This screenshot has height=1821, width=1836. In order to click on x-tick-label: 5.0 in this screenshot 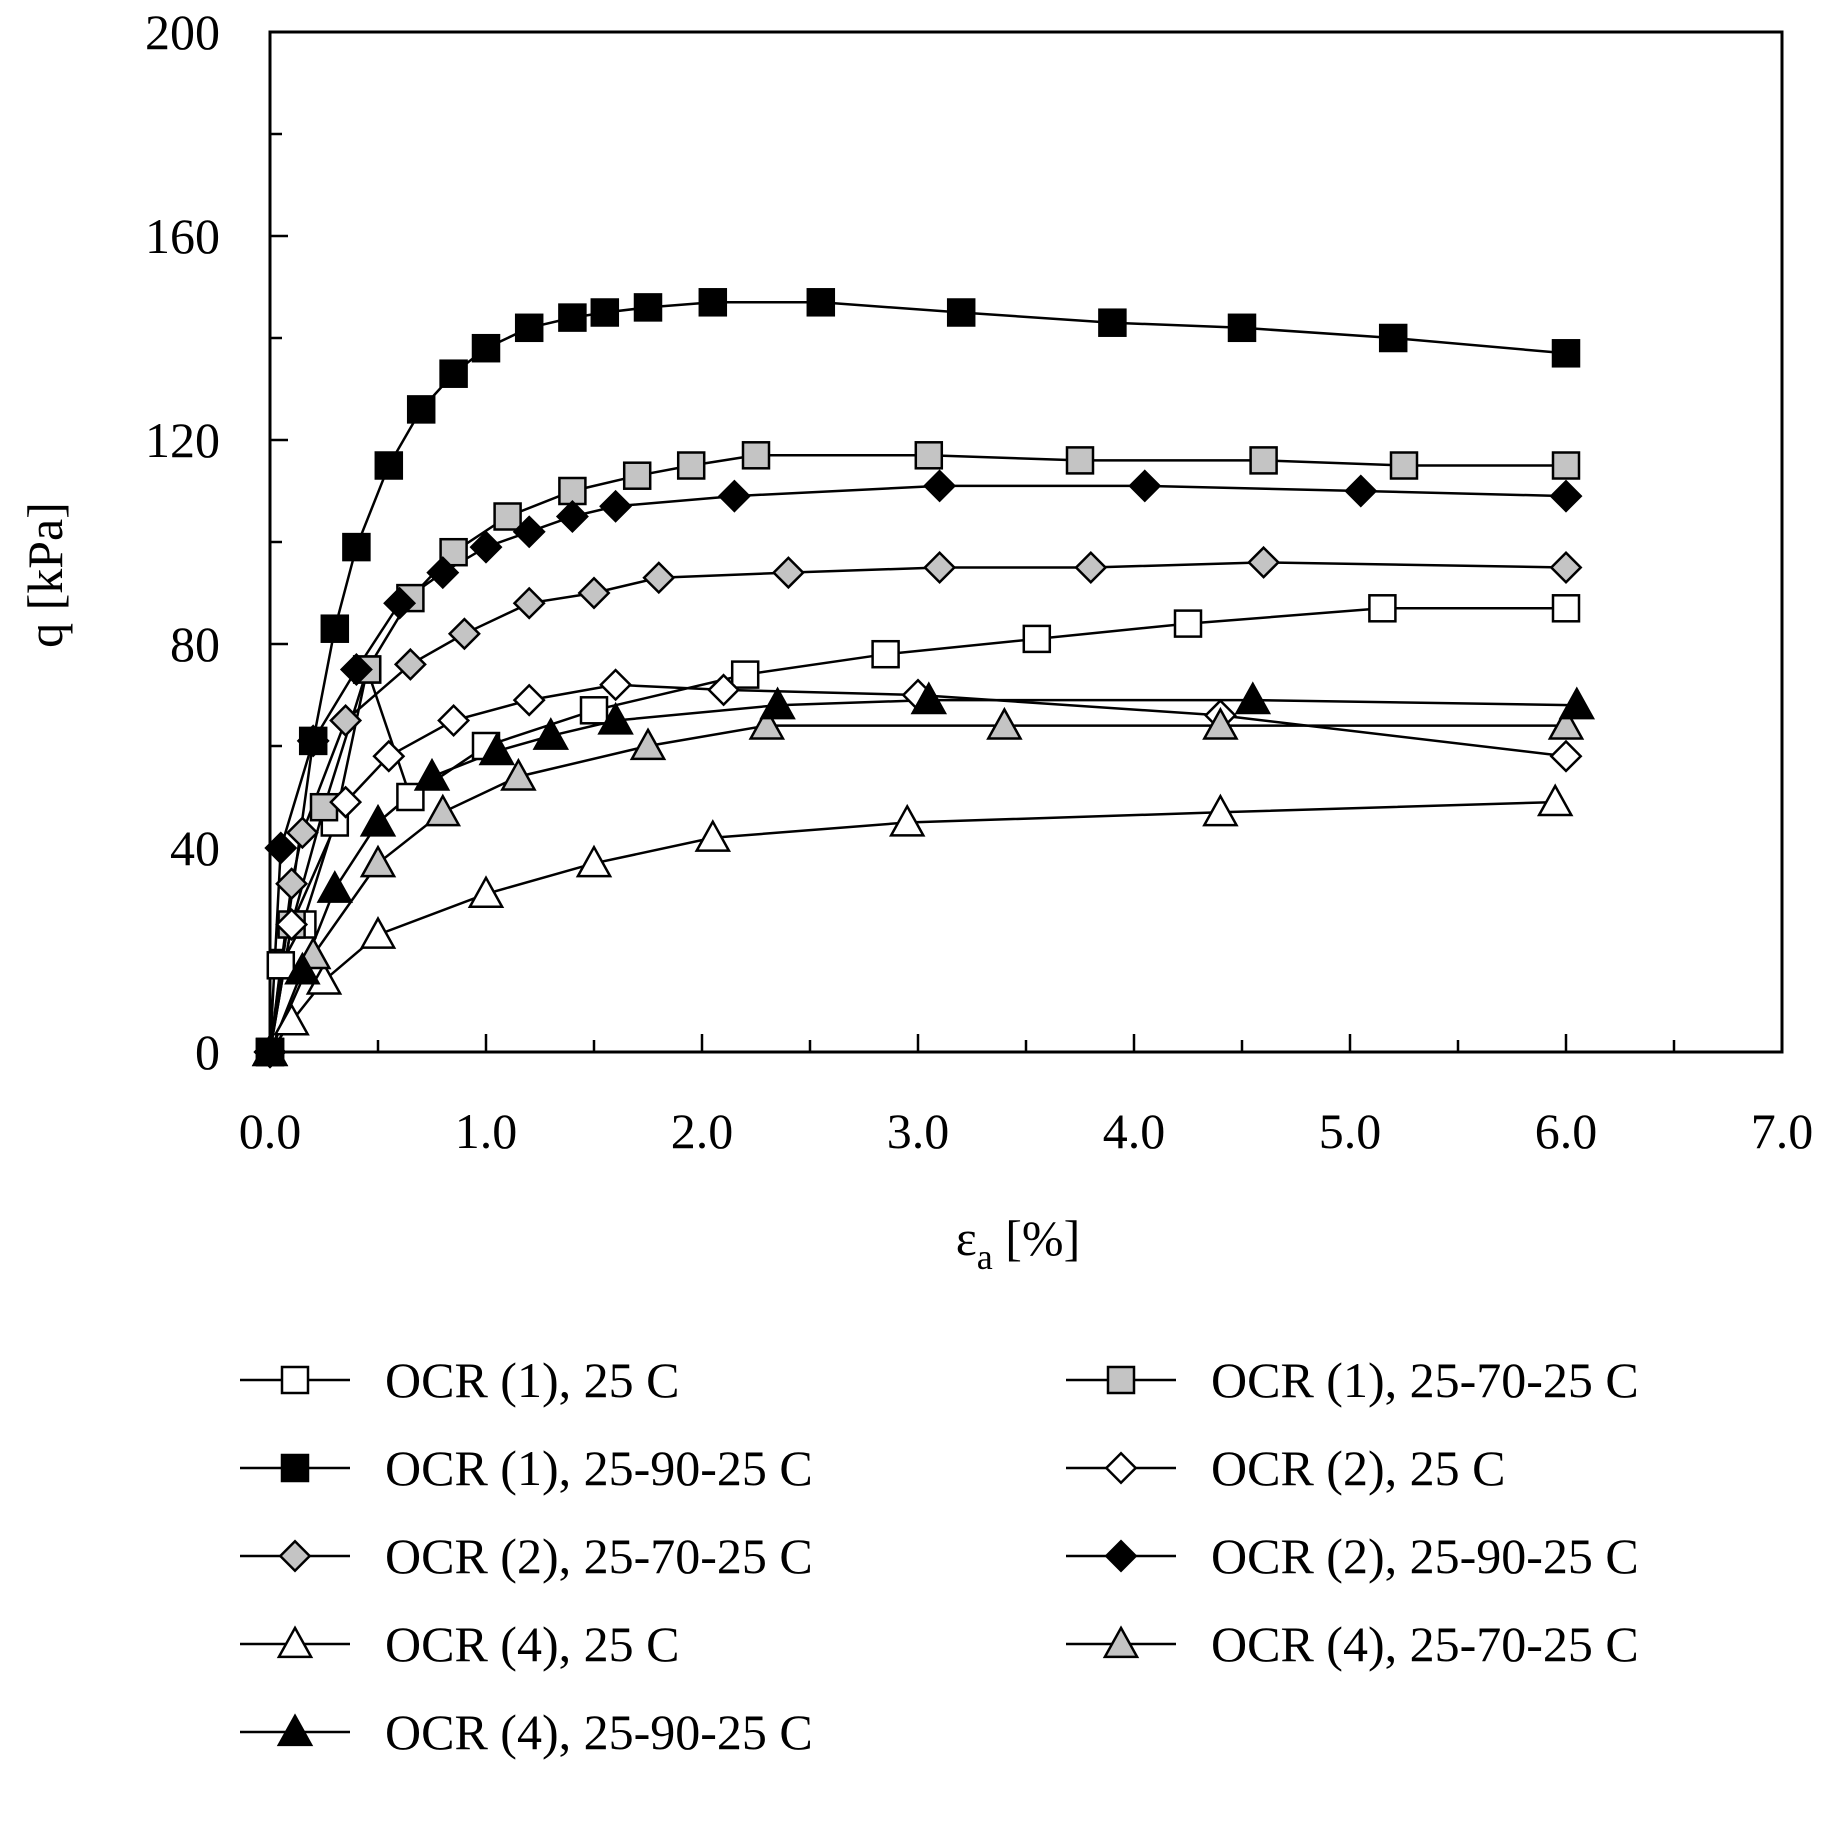, I will do `click(1350, 1131)`.